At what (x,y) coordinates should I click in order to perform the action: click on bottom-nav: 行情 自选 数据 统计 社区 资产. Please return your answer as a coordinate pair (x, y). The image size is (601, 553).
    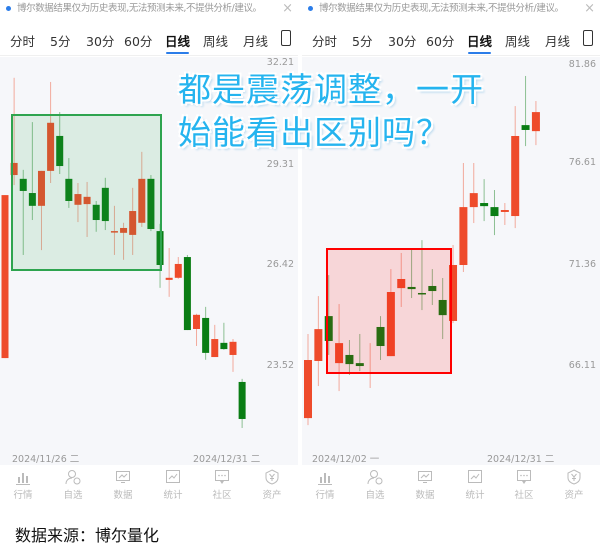
    Looking at the image, I should click on (149, 485).